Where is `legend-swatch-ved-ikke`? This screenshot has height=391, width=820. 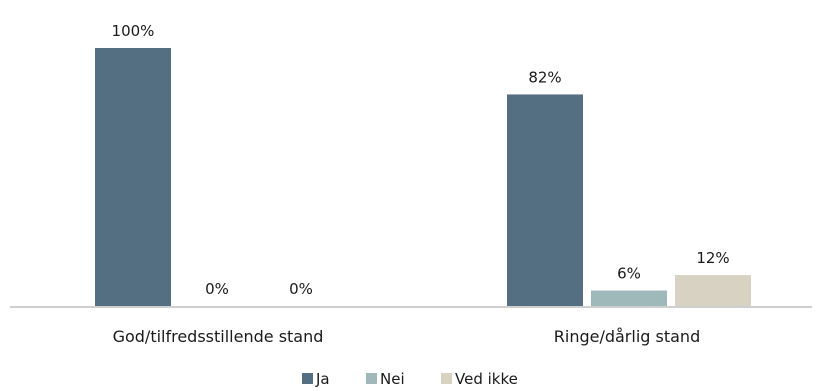
legend-swatch-ved-ikke is located at coordinates (446, 378).